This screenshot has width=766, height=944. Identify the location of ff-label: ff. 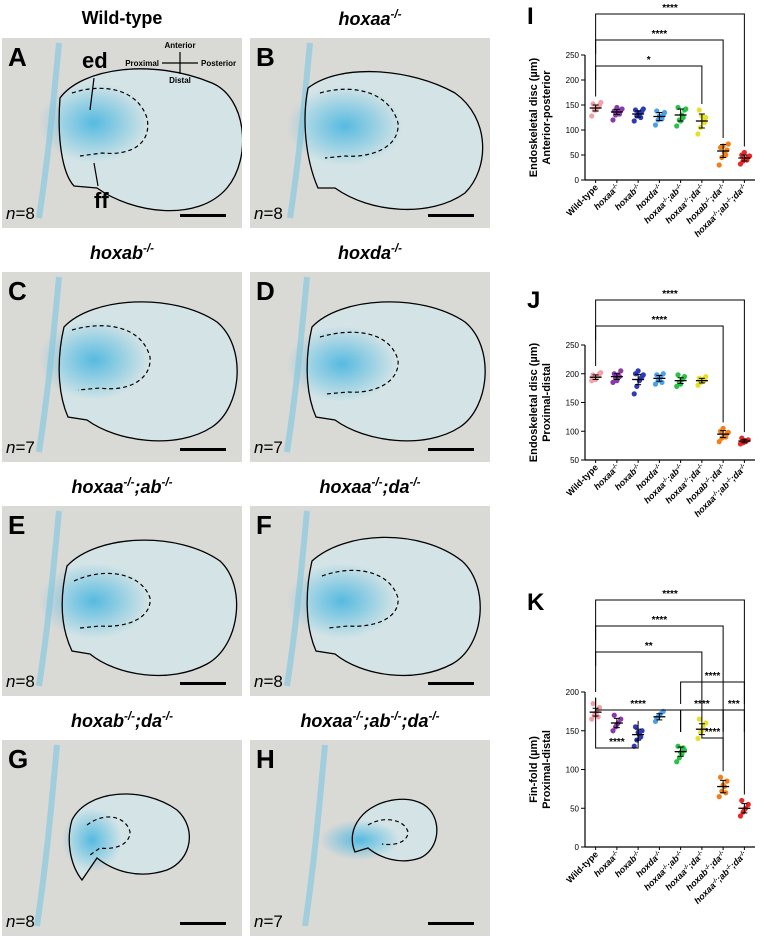
(101, 200).